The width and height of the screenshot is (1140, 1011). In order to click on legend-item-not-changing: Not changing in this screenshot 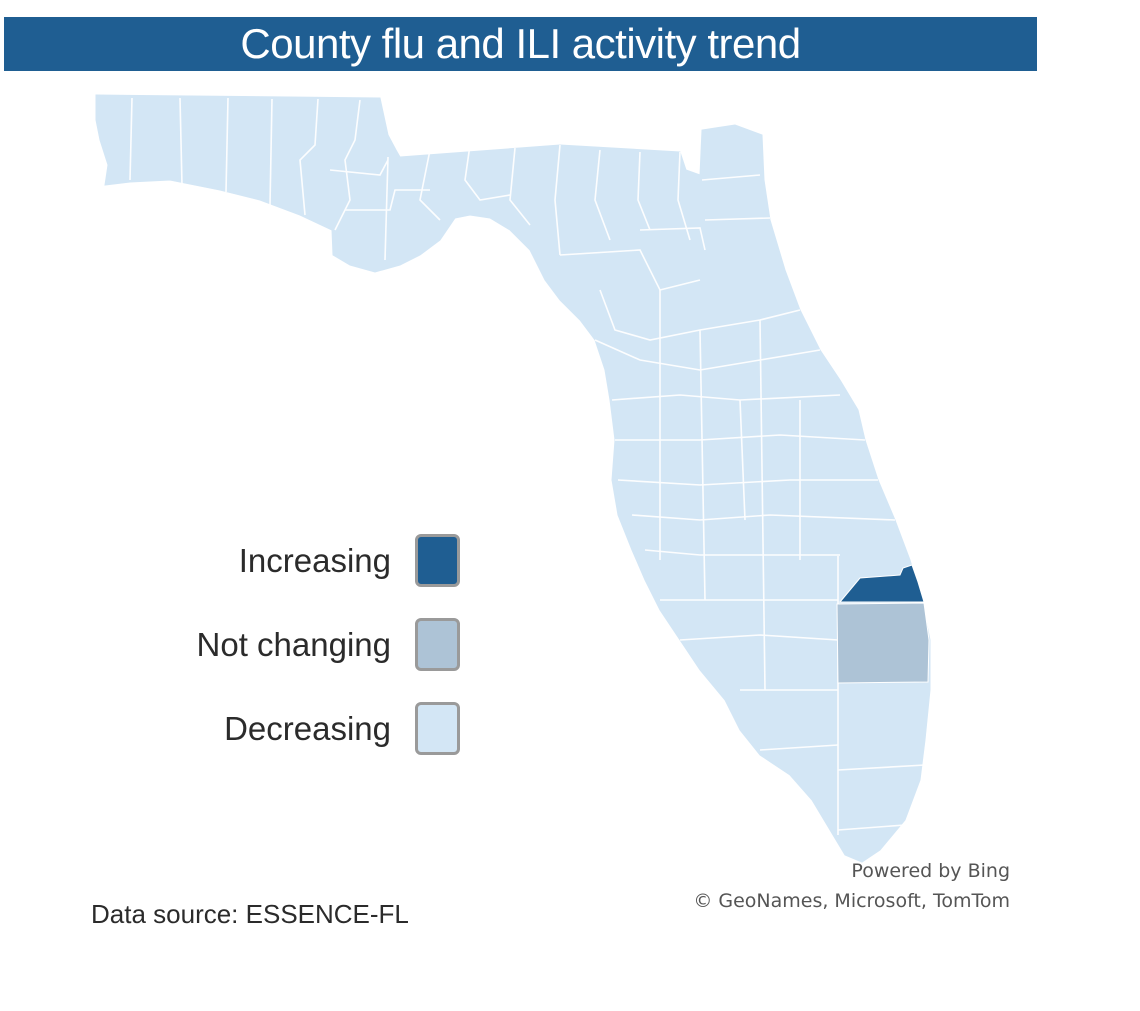, I will do `click(328, 644)`.